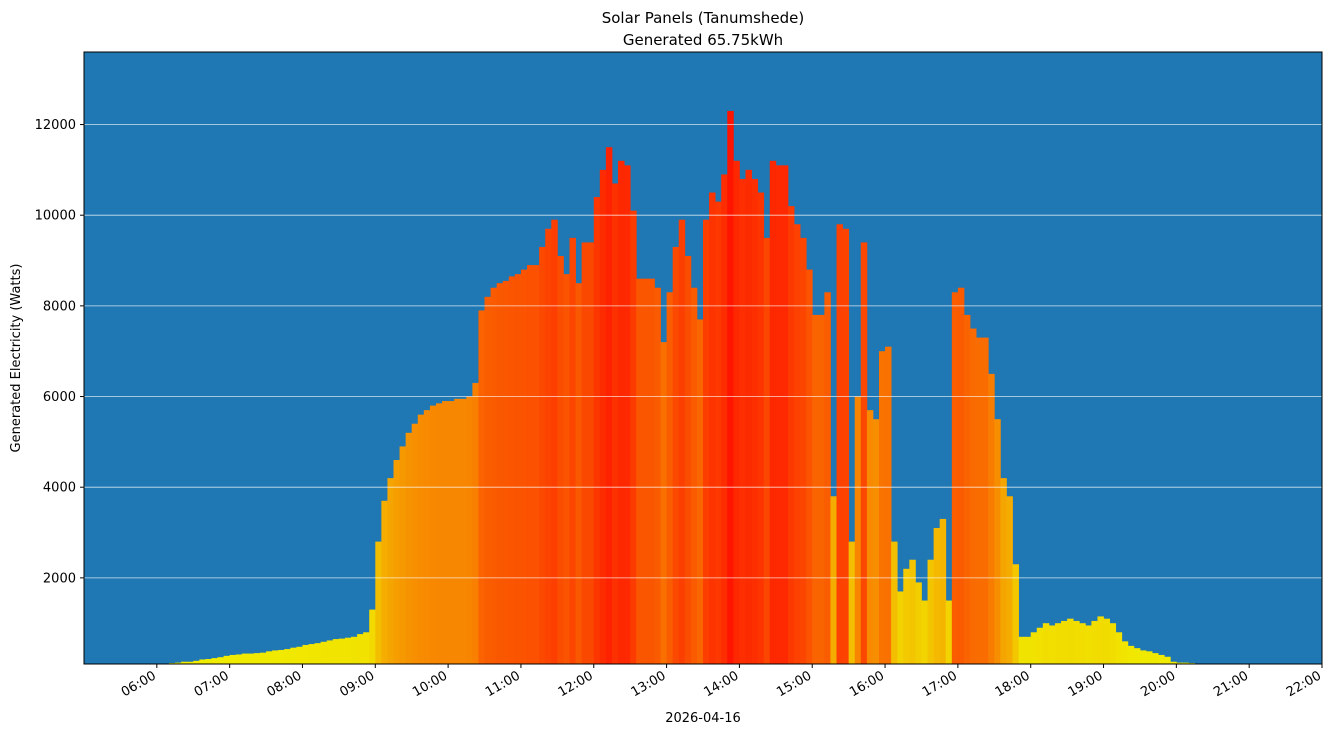 Image resolution: width=1333 pixels, height=736 pixels. I want to click on y-tick-label: 6000, so click(59, 397).